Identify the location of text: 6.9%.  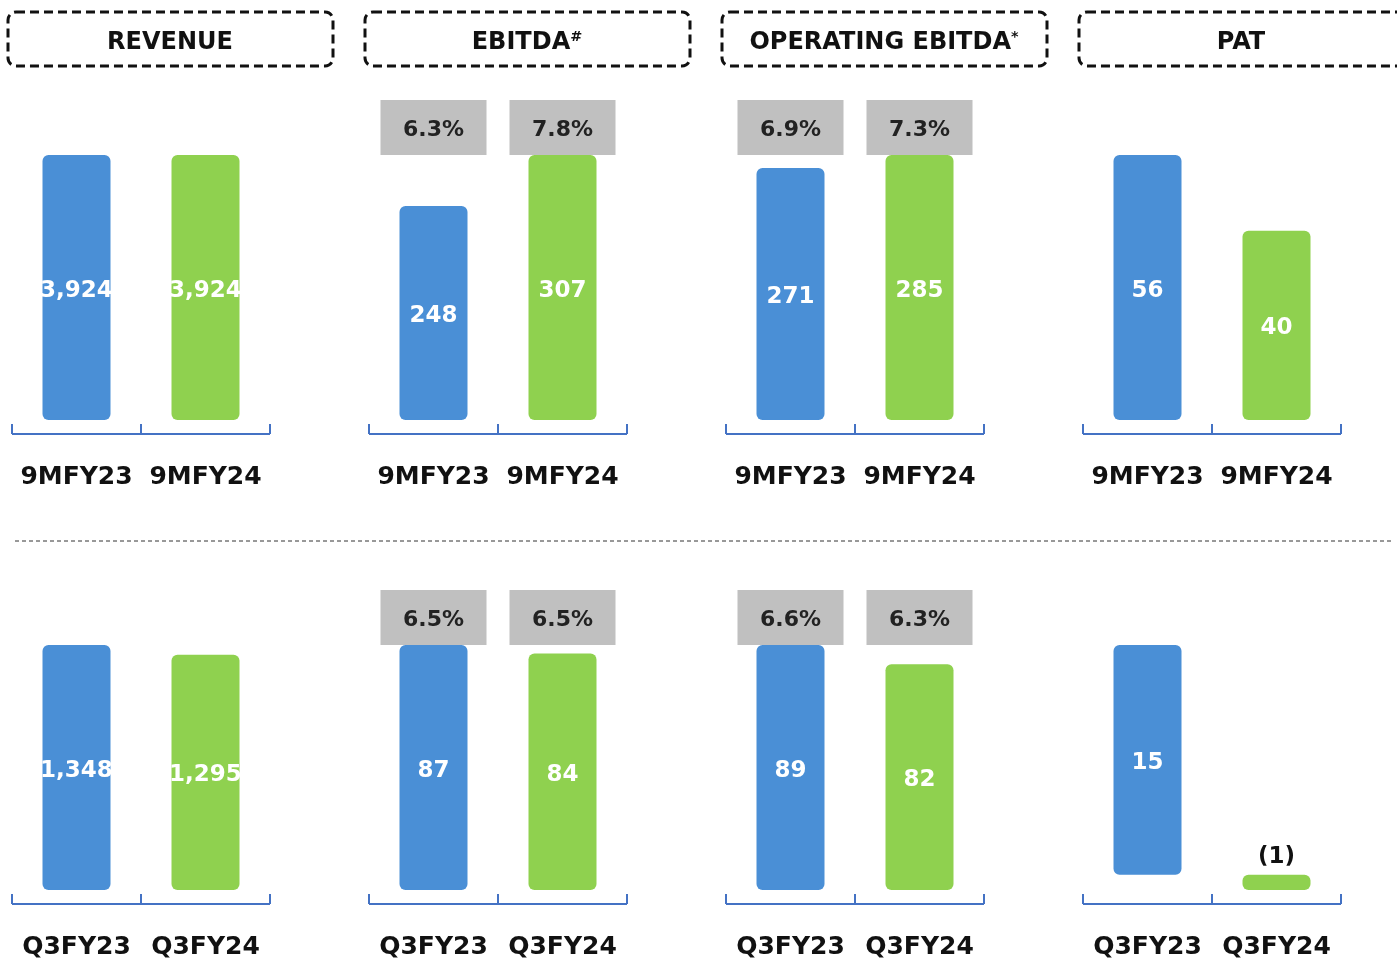
(790, 128).